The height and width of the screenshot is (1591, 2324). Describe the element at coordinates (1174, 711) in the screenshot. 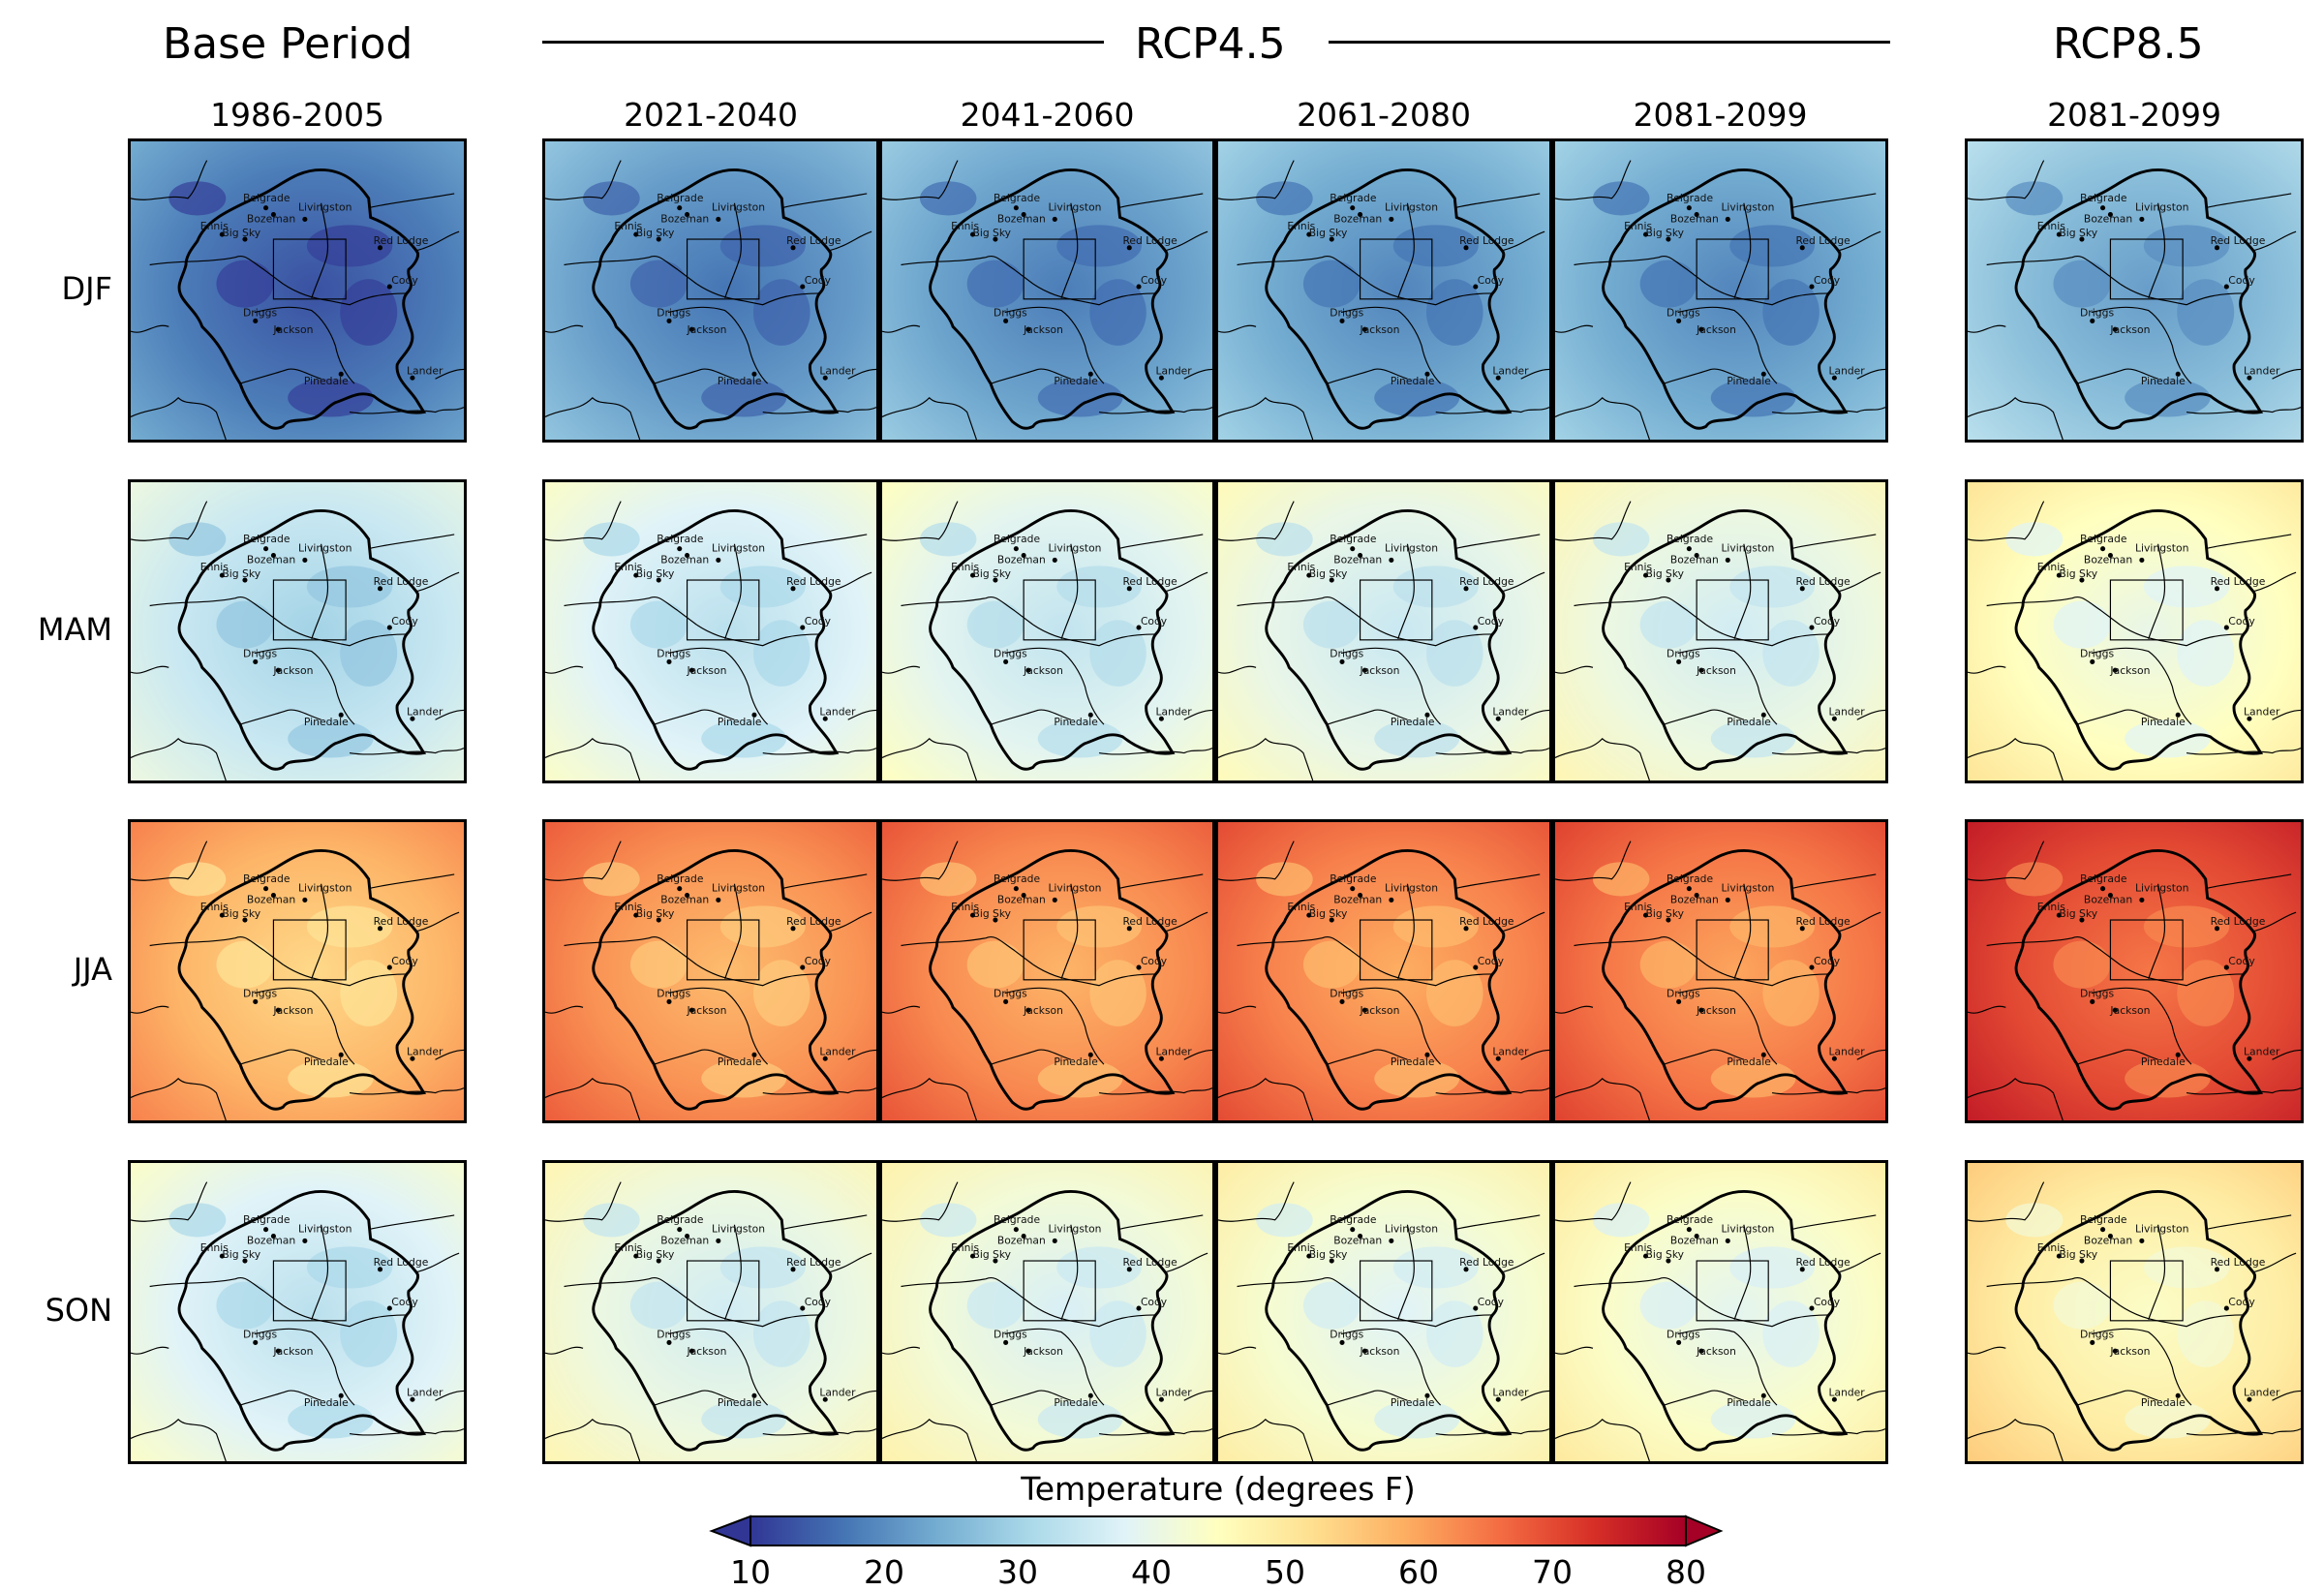

I see `city-label: Lander` at that location.